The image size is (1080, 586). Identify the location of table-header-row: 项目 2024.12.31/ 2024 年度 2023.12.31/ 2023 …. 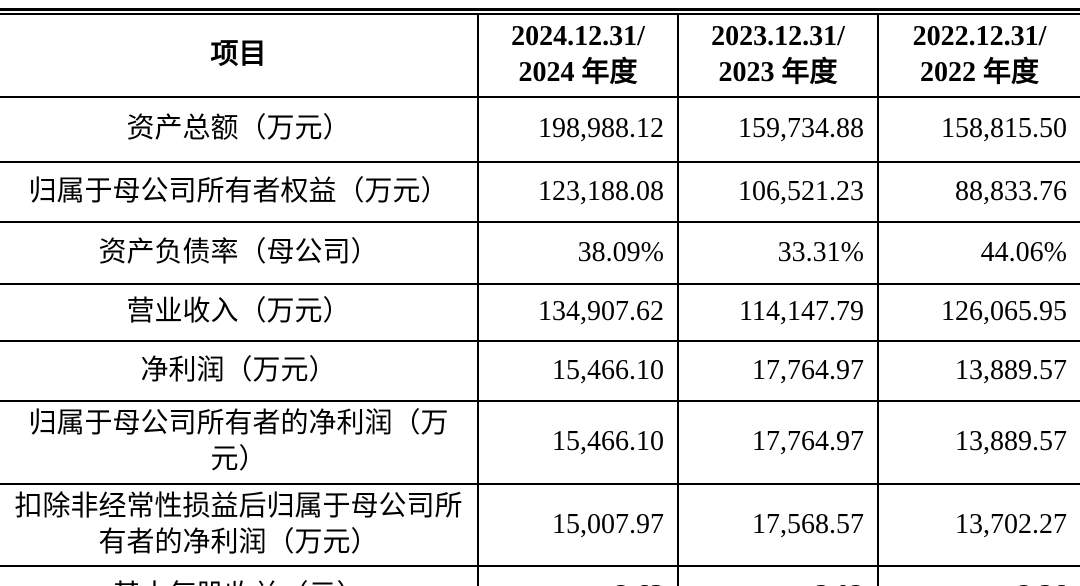
(540, 55).